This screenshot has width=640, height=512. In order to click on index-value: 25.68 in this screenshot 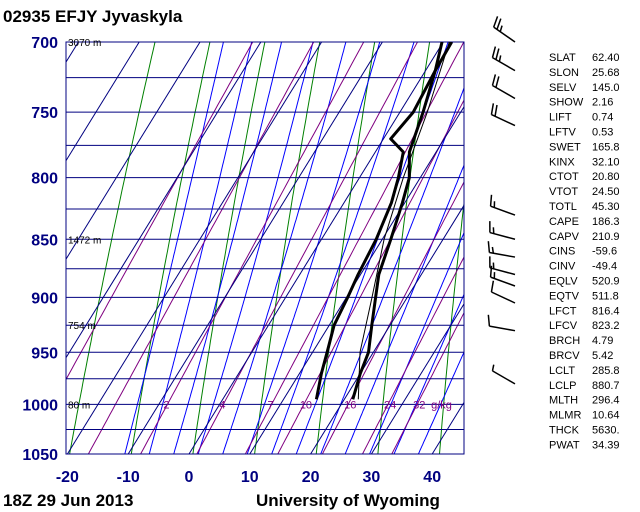, I will do `click(606, 73)`.